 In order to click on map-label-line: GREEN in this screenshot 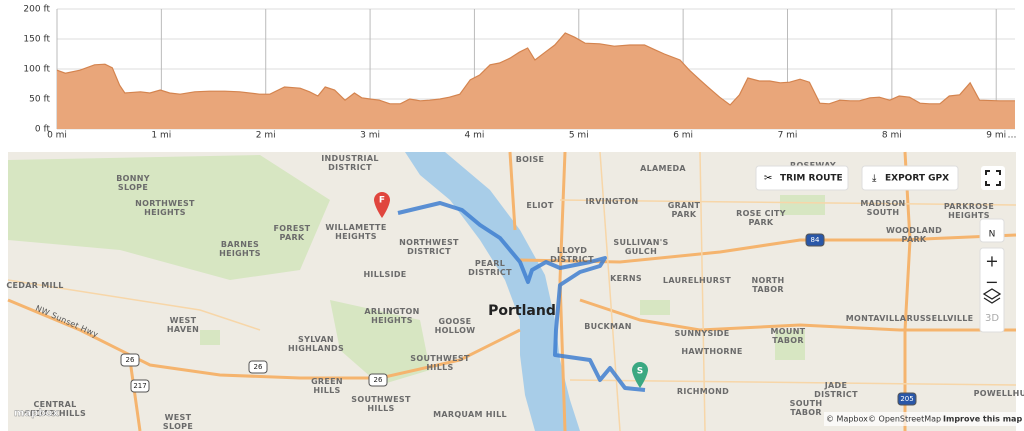, I will do `click(327, 381)`.